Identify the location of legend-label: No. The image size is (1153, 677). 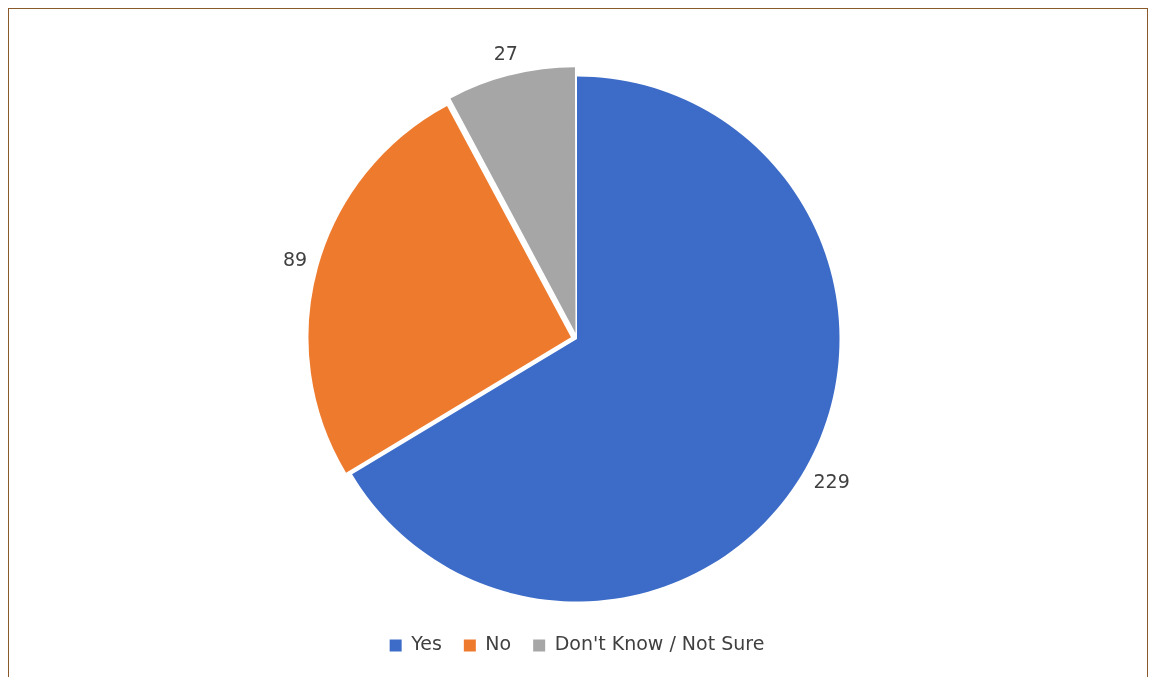
(498, 643).